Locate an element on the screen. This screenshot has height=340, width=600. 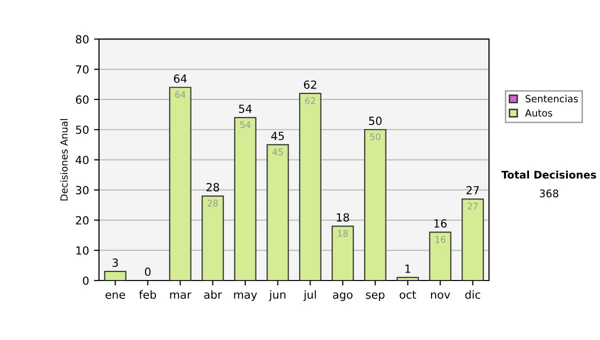
y-axis-title: Decisiones Anual is located at coordinates (64, 159).